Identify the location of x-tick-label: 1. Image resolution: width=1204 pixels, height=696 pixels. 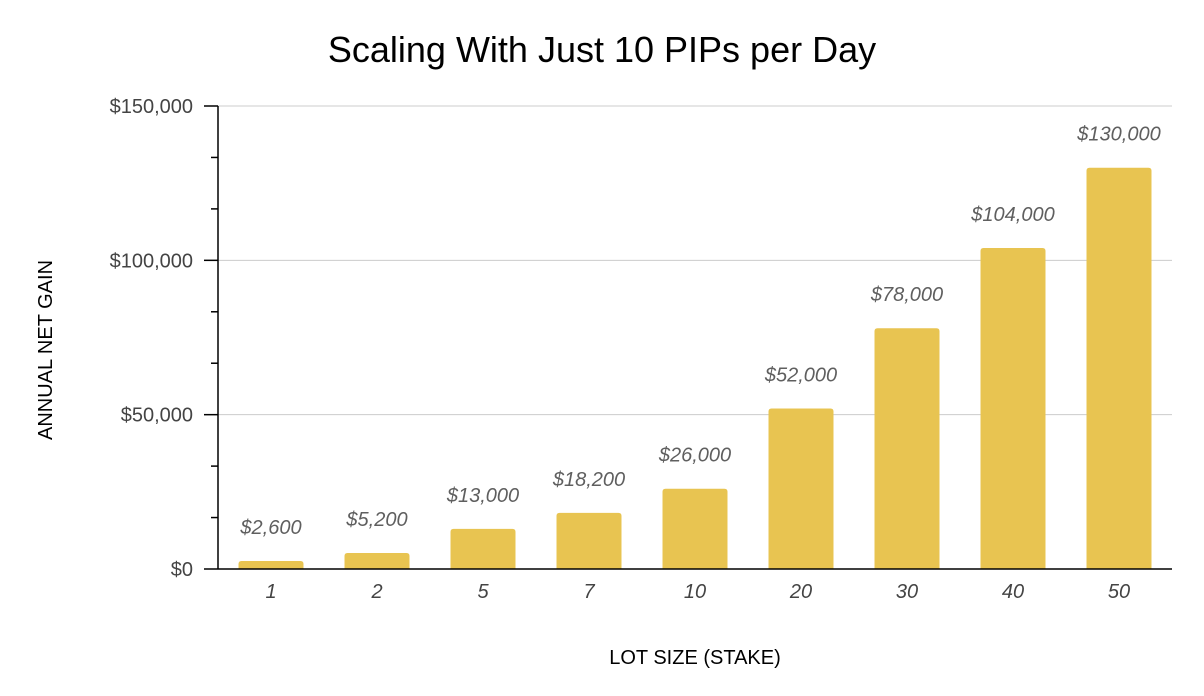
(270, 592).